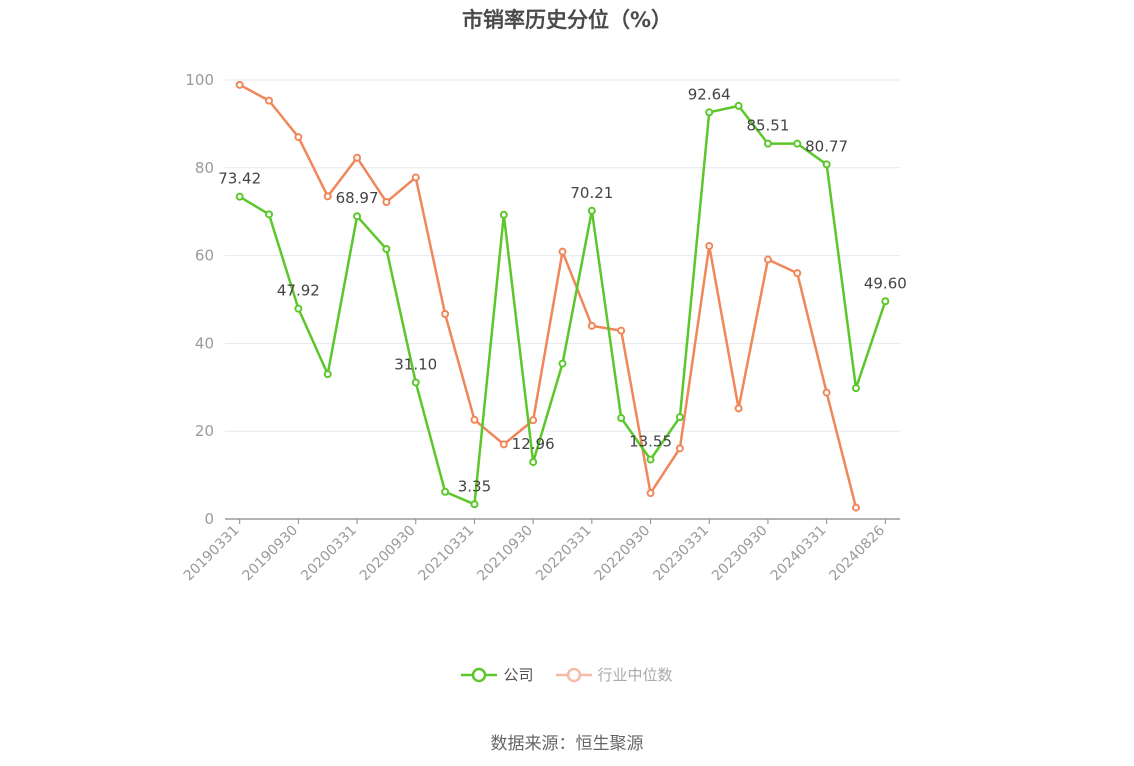 The height and width of the screenshot is (766, 1134). What do you see at coordinates (623, 554) in the screenshot?
I see `x-tick-label: 20220930` at bounding box center [623, 554].